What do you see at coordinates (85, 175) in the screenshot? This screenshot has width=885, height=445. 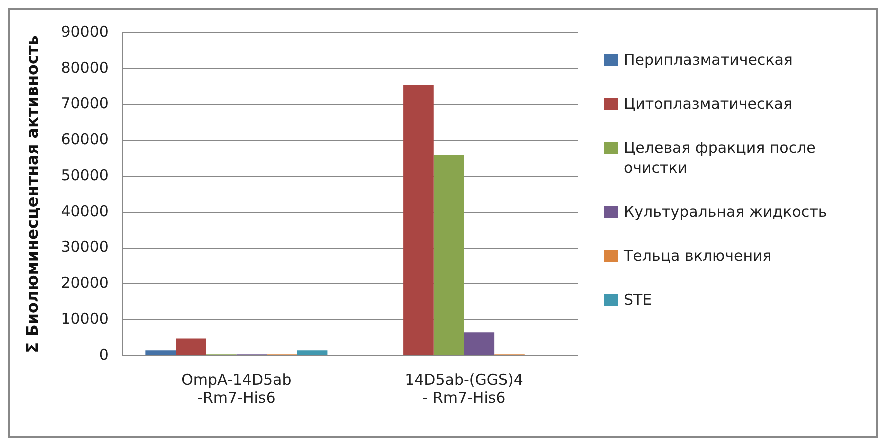 I see `y-tick-label: 50000` at bounding box center [85, 175].